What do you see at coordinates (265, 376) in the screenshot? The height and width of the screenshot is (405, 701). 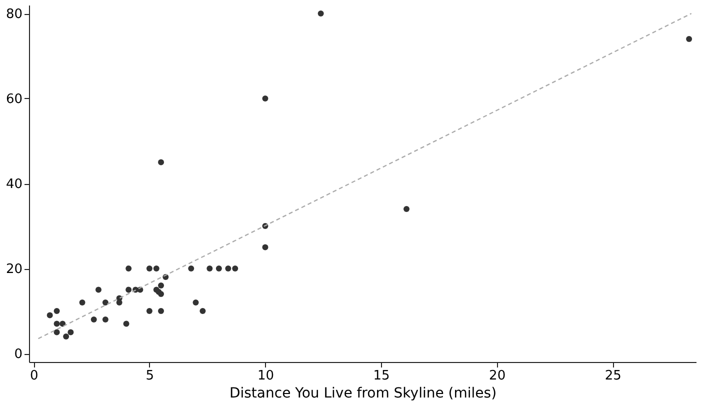 I see `x-tick-label: 10` at bounding box center [265, 376].